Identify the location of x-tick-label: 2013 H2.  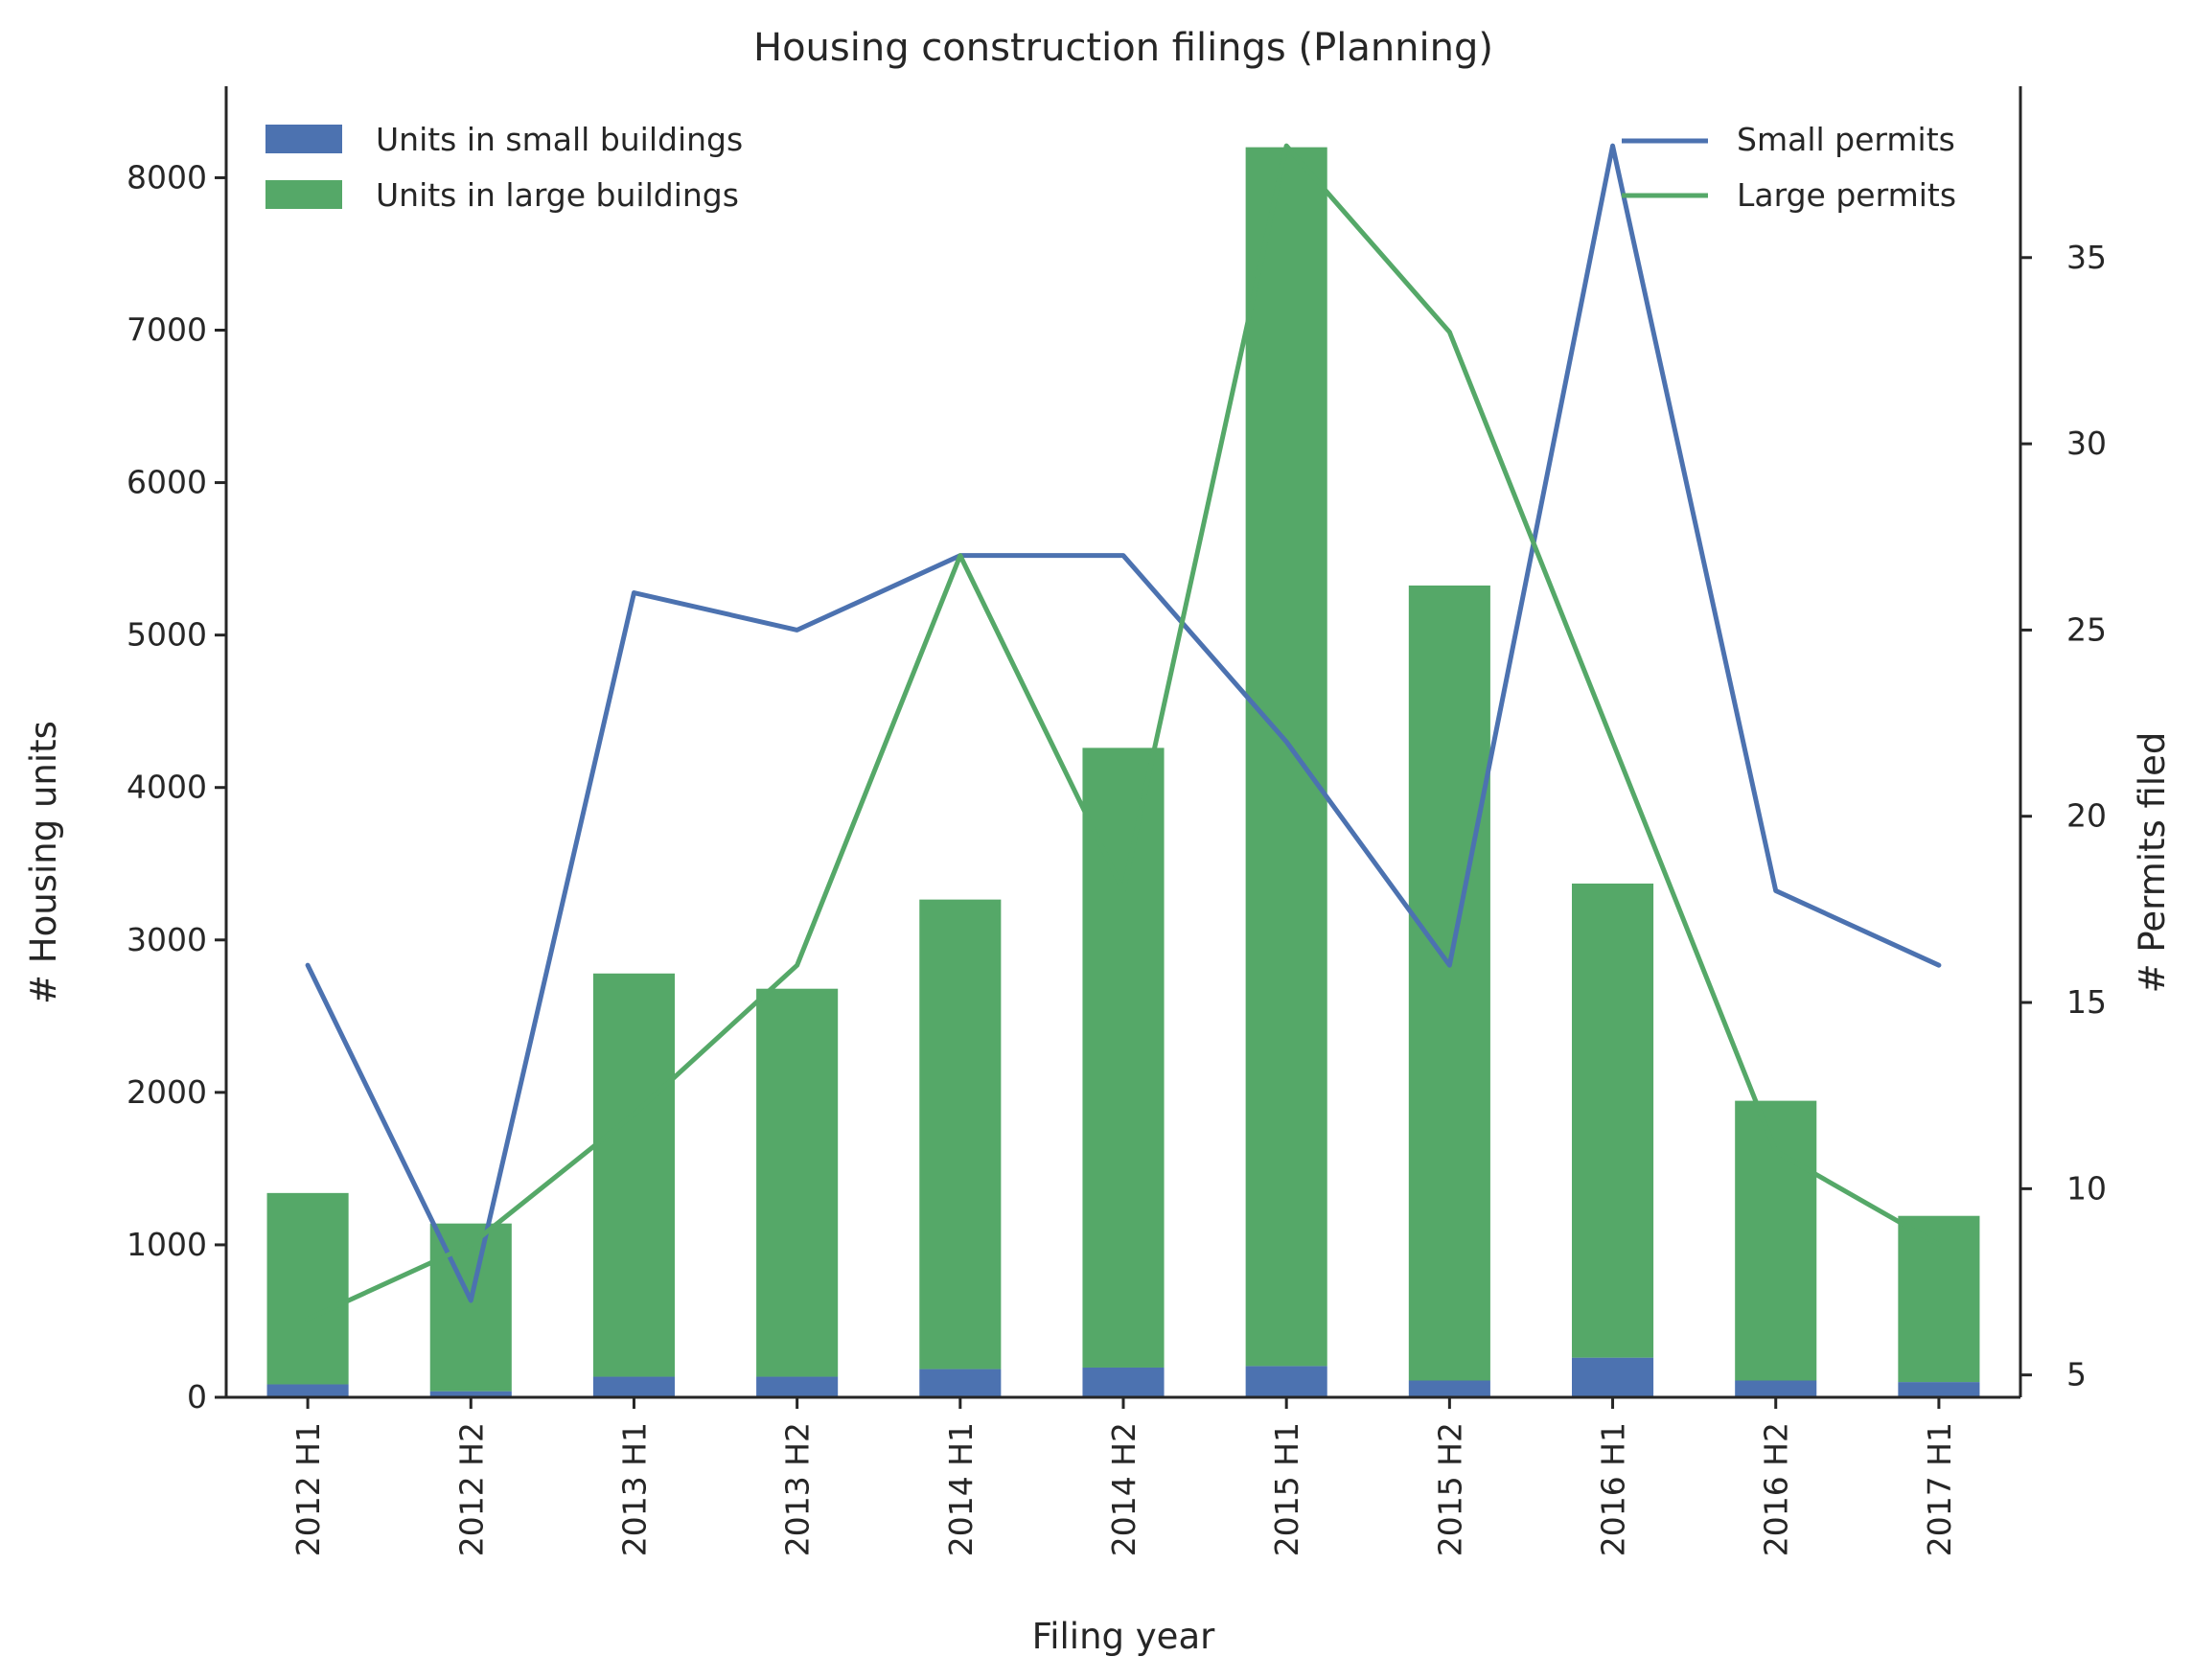
(798, 1489).